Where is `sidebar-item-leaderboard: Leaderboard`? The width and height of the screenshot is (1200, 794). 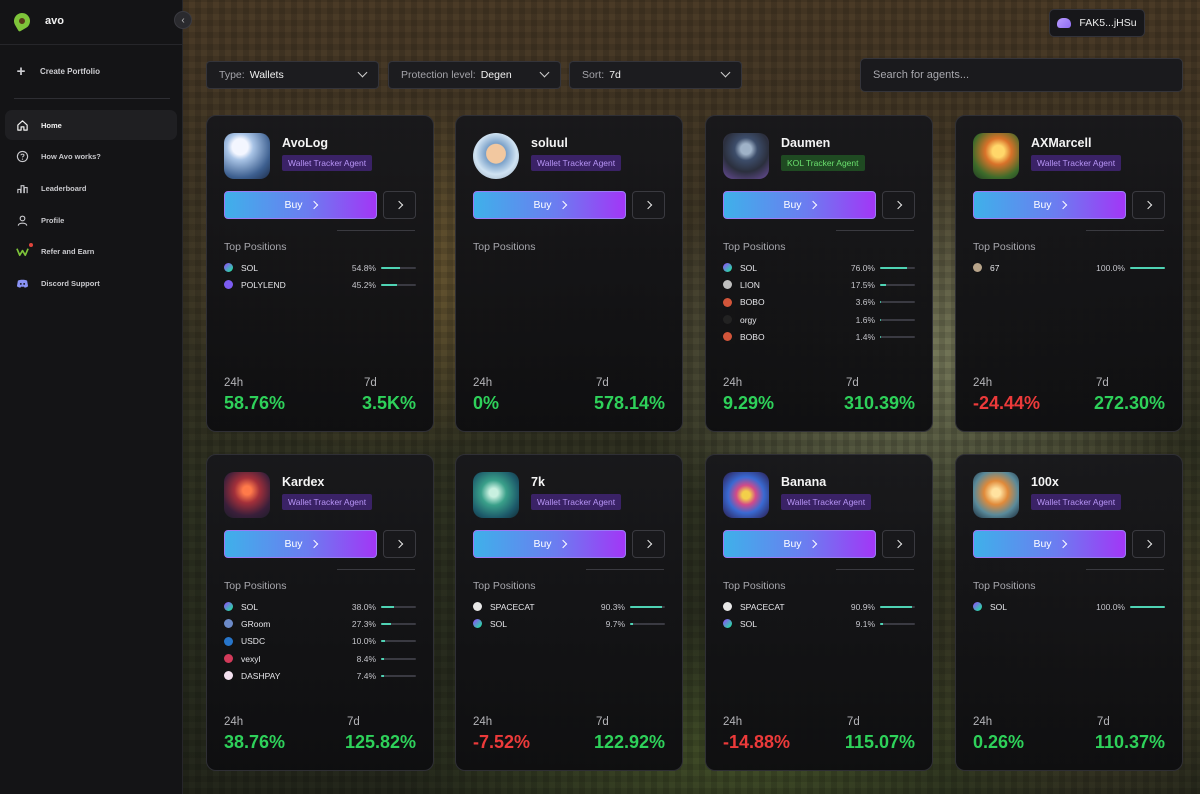 sidebar-item-leaderboard: Leaderboard is located at coordinates (91, 188).